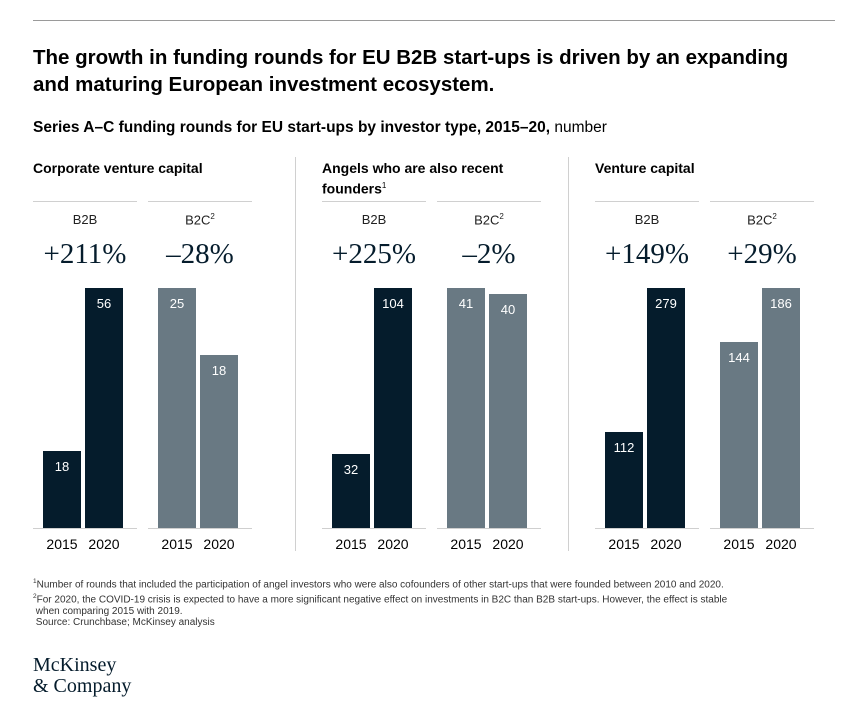  I want to click on bar-value-label: 279, so click(666, 303).